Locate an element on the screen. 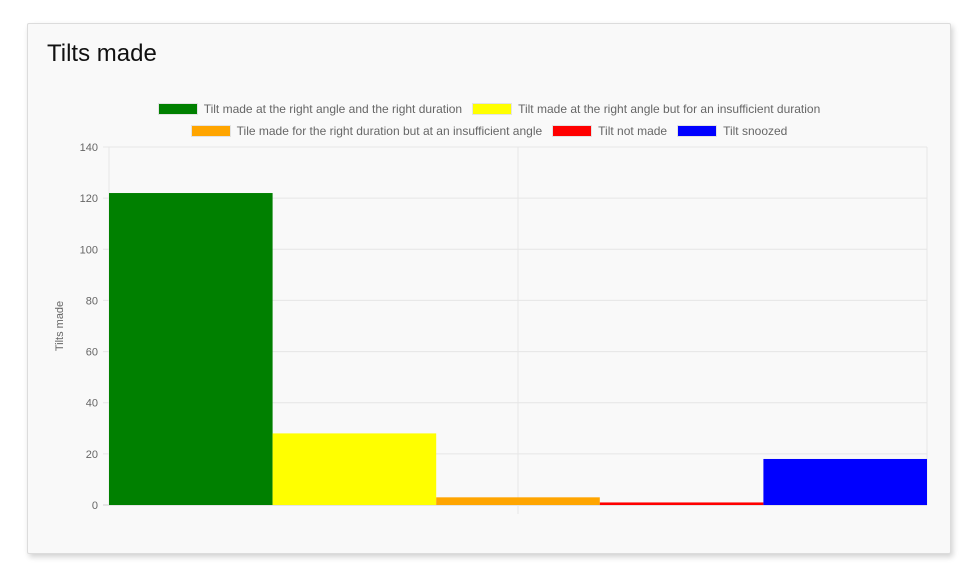  y-tick-label: 100 is located at coordinates (89, 250).